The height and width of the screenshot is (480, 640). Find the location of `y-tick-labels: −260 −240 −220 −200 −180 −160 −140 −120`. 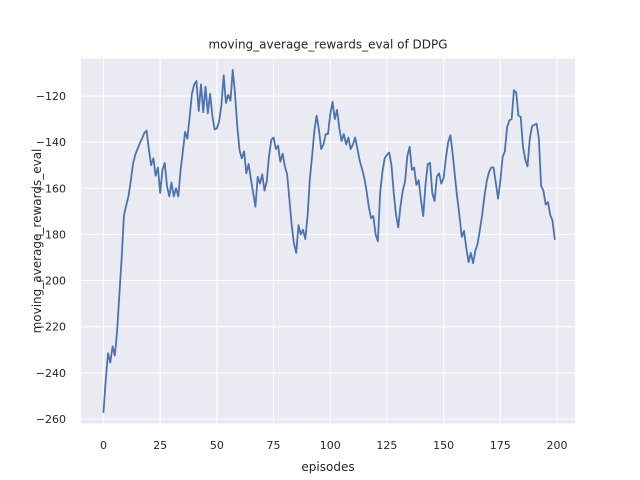

y-tick-labels: −260 −240 −220 −200 −180 −160 −140 −120 is located at coordinates (51, 258).